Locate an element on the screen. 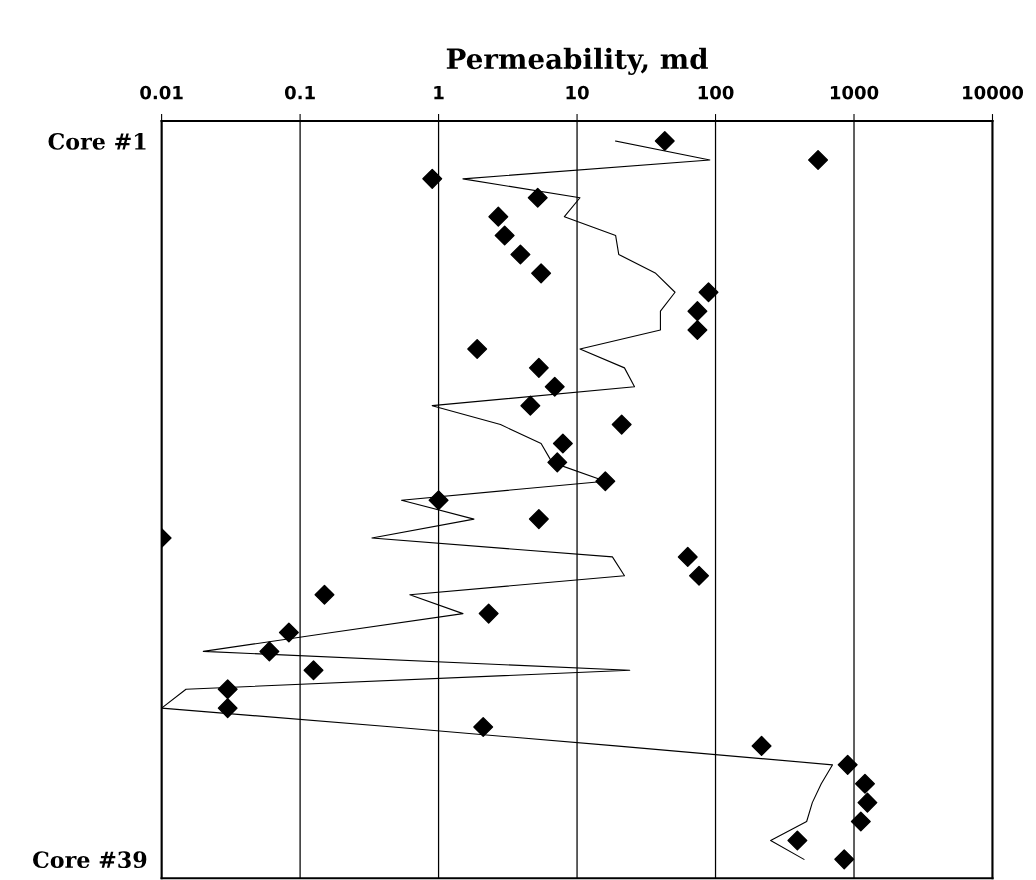 Image resolution: width=1036 pixels, height=880 pixels. x-tick-label: 1000 is located at coordinates (854, 92).